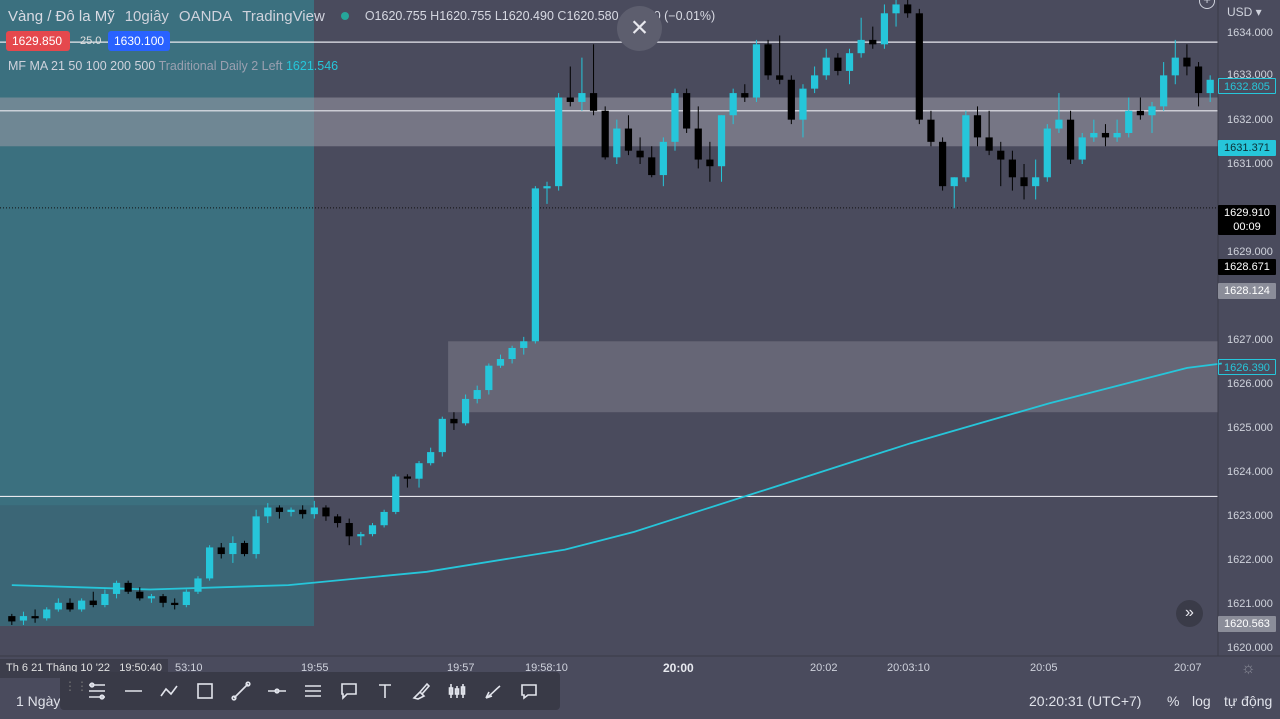  What do you see at coordinates (498, 16) in the screenshot?
I see `low-key: L` at bounding box center [498, 16].